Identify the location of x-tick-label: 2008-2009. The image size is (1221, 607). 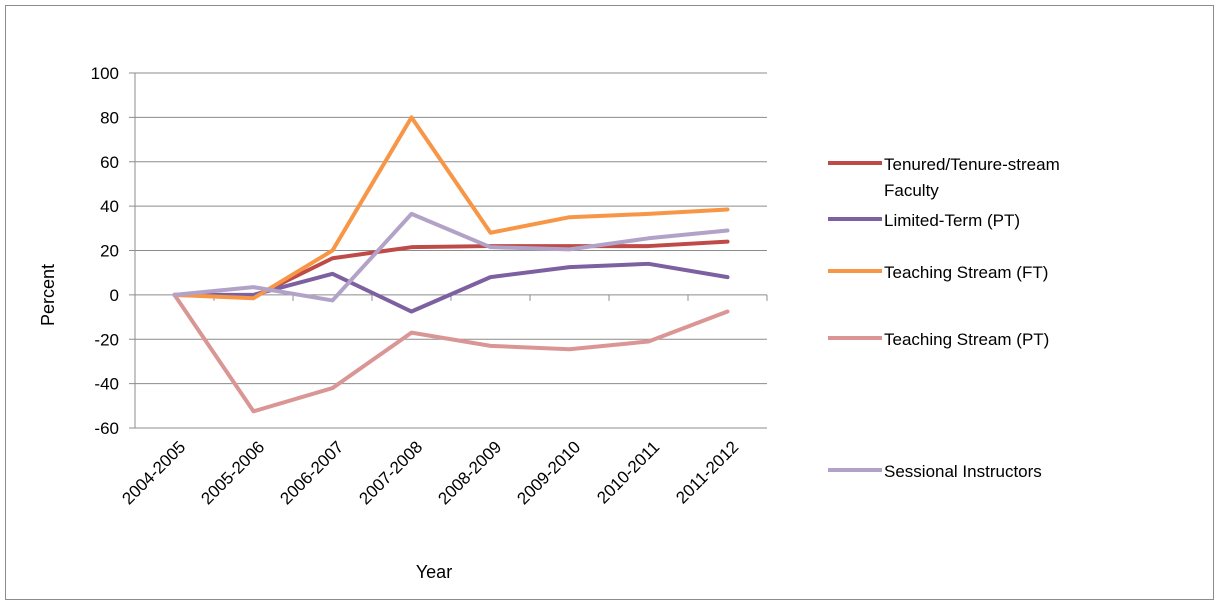
(469, 472).